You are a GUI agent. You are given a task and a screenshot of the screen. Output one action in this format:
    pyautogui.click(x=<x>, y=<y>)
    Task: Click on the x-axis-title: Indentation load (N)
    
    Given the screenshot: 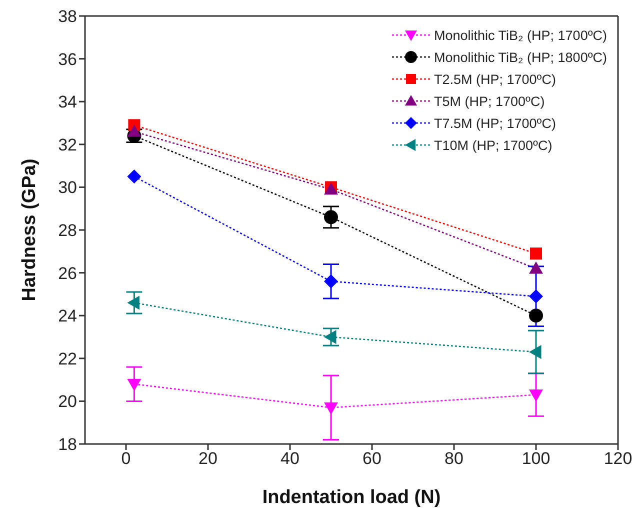 What is the action you would take?
    pyautogui.click(x=351, y=497)
    